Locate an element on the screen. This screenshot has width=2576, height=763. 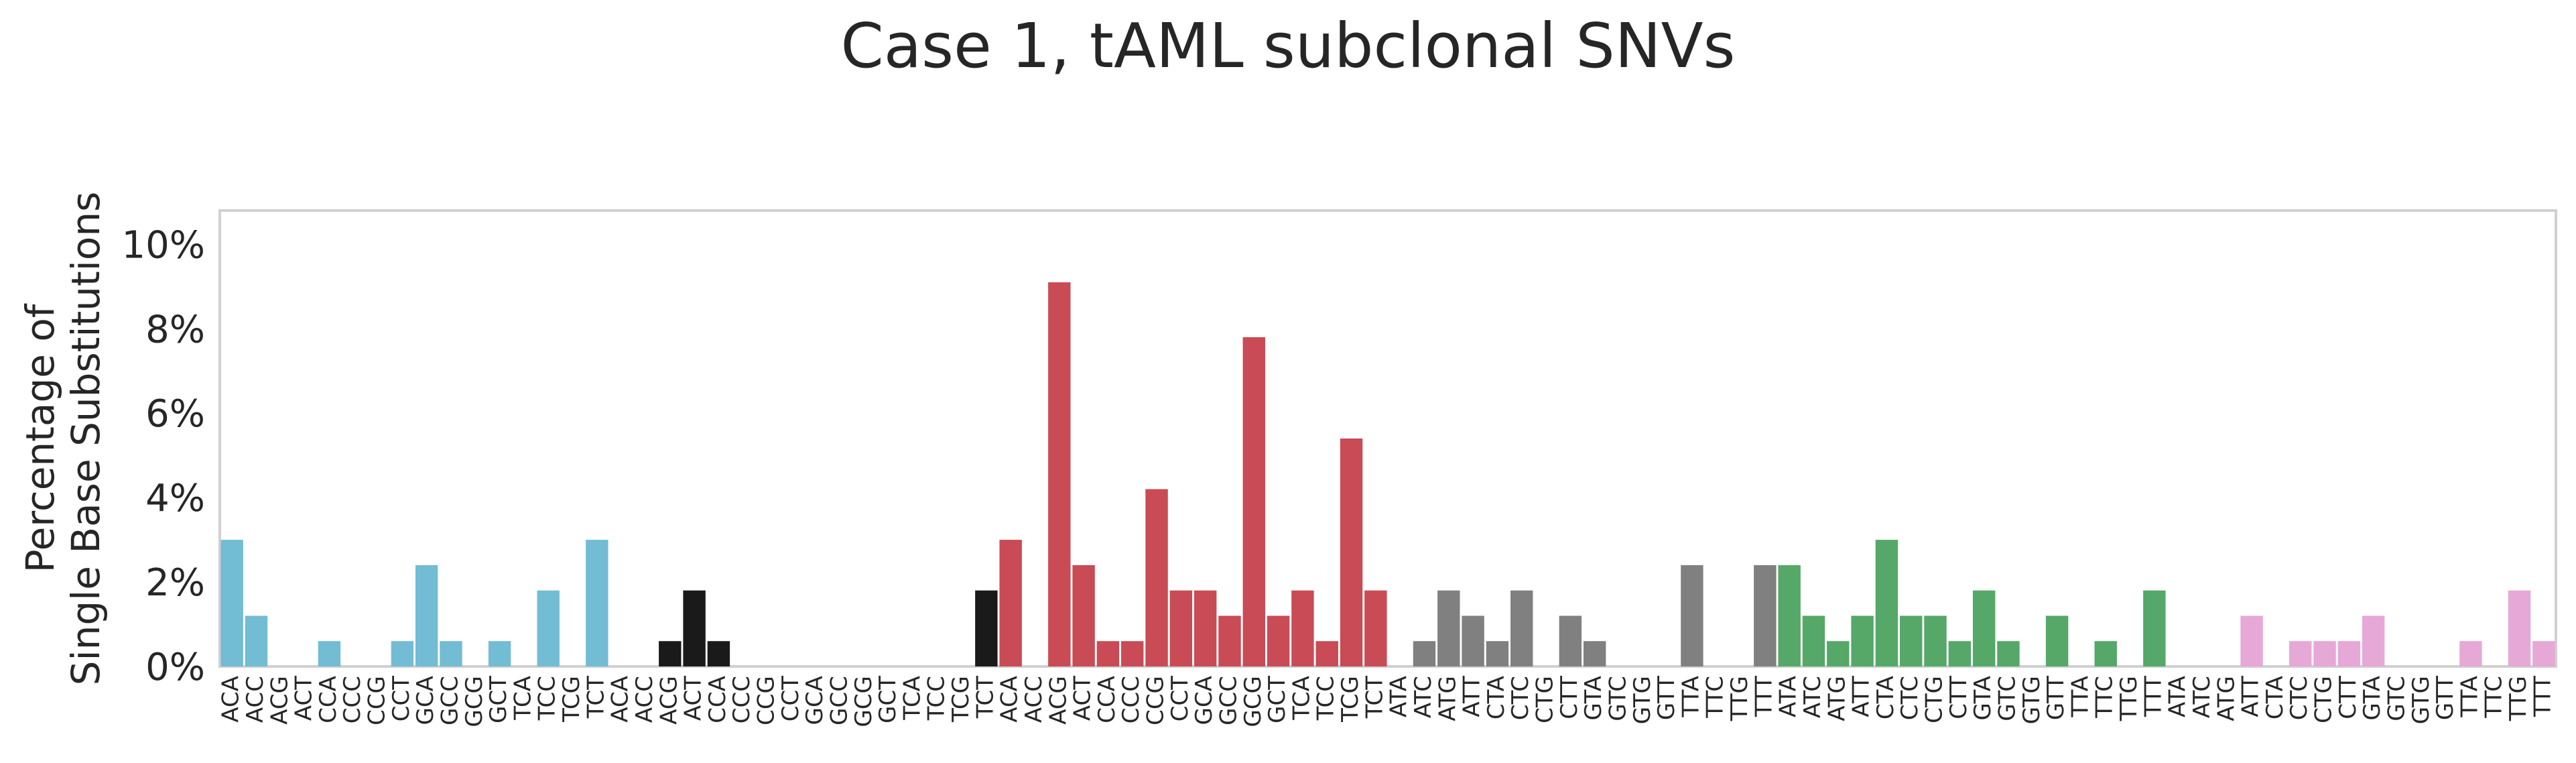
y-axis-label: Percentage of Single Base Substitutions is located at coordinates (63, 439).